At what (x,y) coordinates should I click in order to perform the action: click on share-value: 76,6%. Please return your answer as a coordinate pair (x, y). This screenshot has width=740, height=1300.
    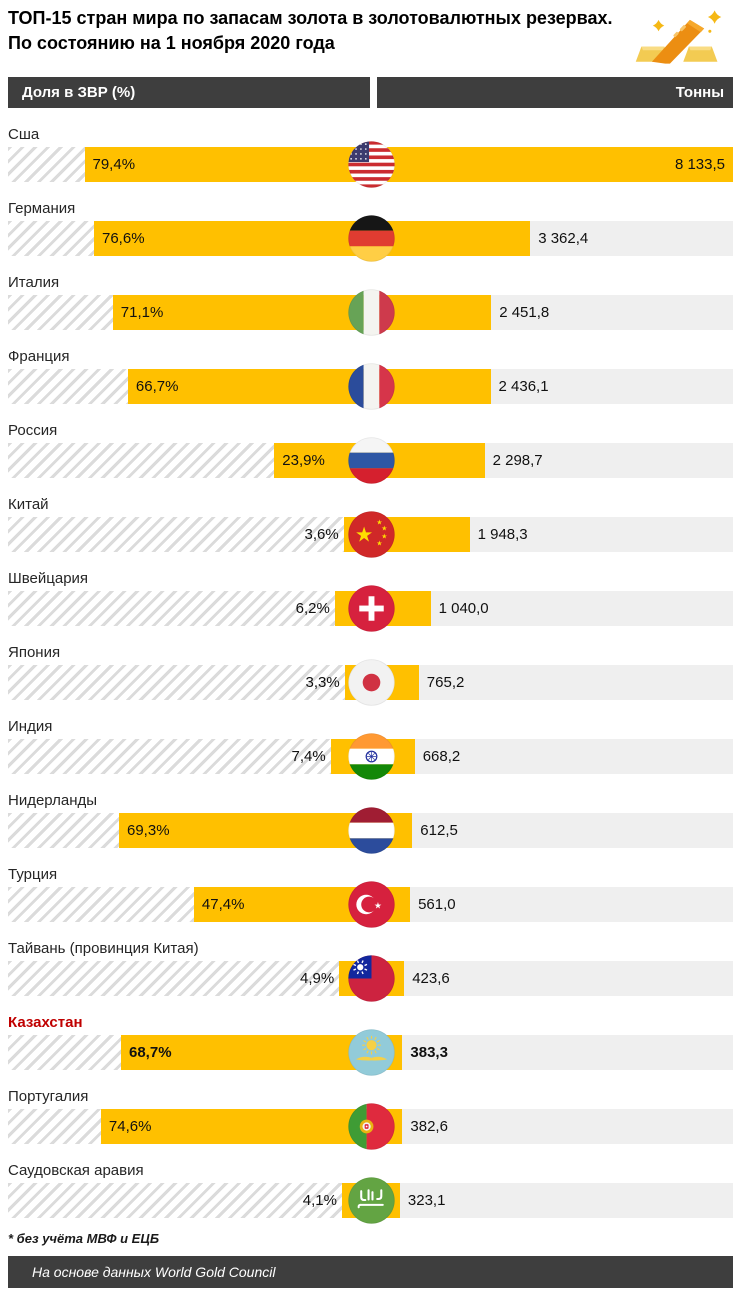
    Looking at the image, I should click on (123, 238).